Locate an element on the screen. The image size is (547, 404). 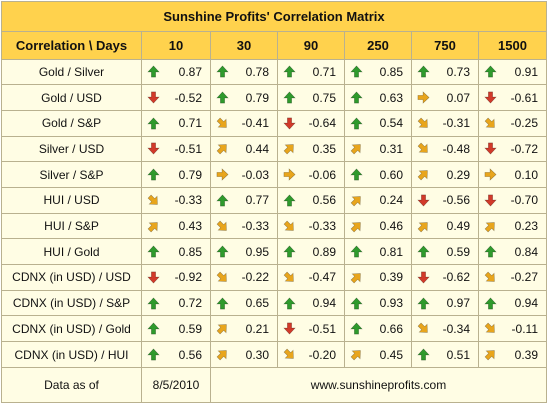
correlation-value: 0.75 is located at coordinates (324, 97).